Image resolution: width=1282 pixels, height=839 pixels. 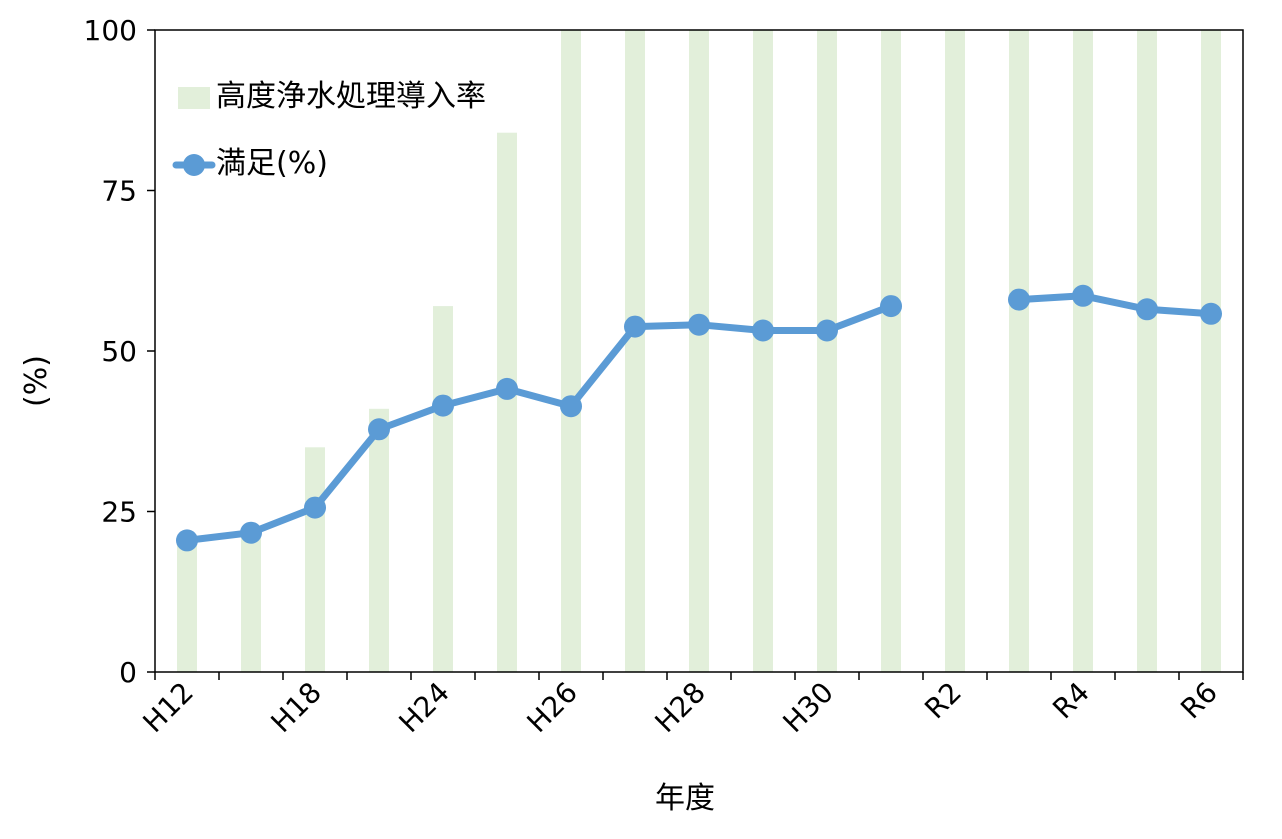 I want to click on y-tick-label: 0, so click(x=128, y=672).